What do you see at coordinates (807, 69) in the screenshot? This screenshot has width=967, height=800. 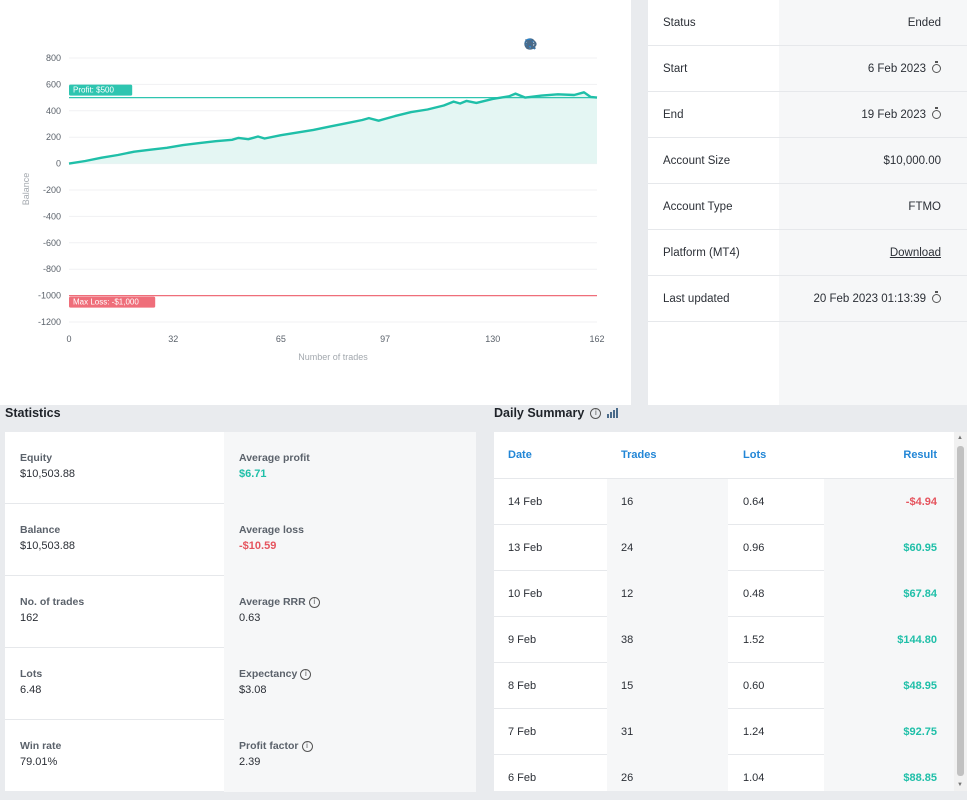 I see `info-row-start: Start 6 Feb 2023` at bounding box center [807, 69].